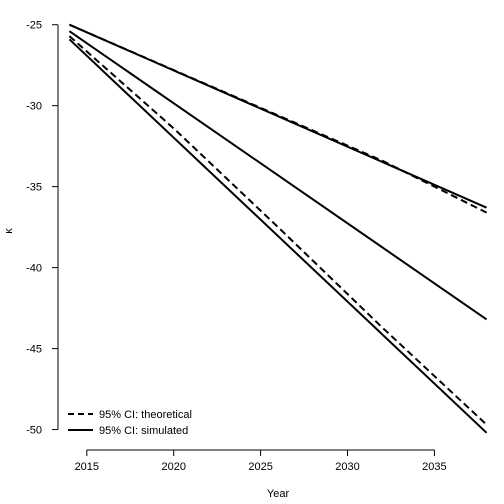 Image resolution: width=504 pixels, height=504 pixels. Describe the element at coordinates (34, 26) in the screenshot. I see `y-tick-label: -25` at that location.